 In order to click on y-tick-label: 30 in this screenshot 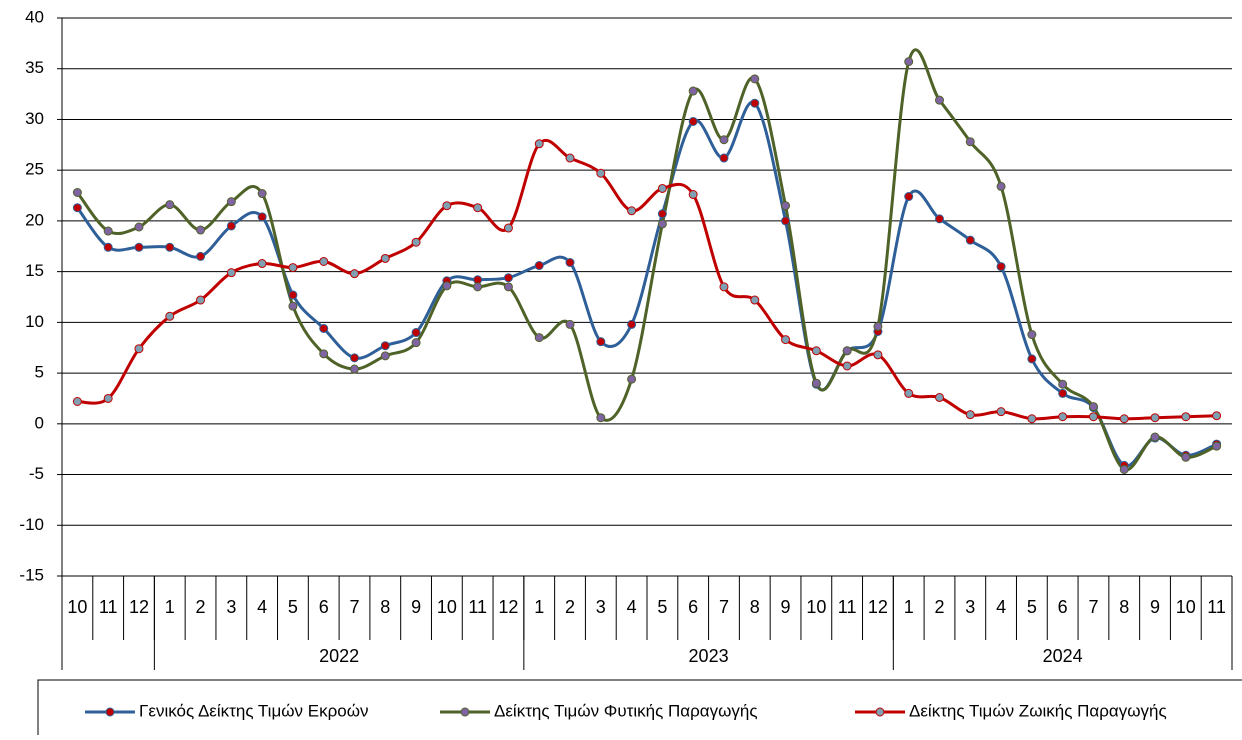, I will do `click(34, 118)`.